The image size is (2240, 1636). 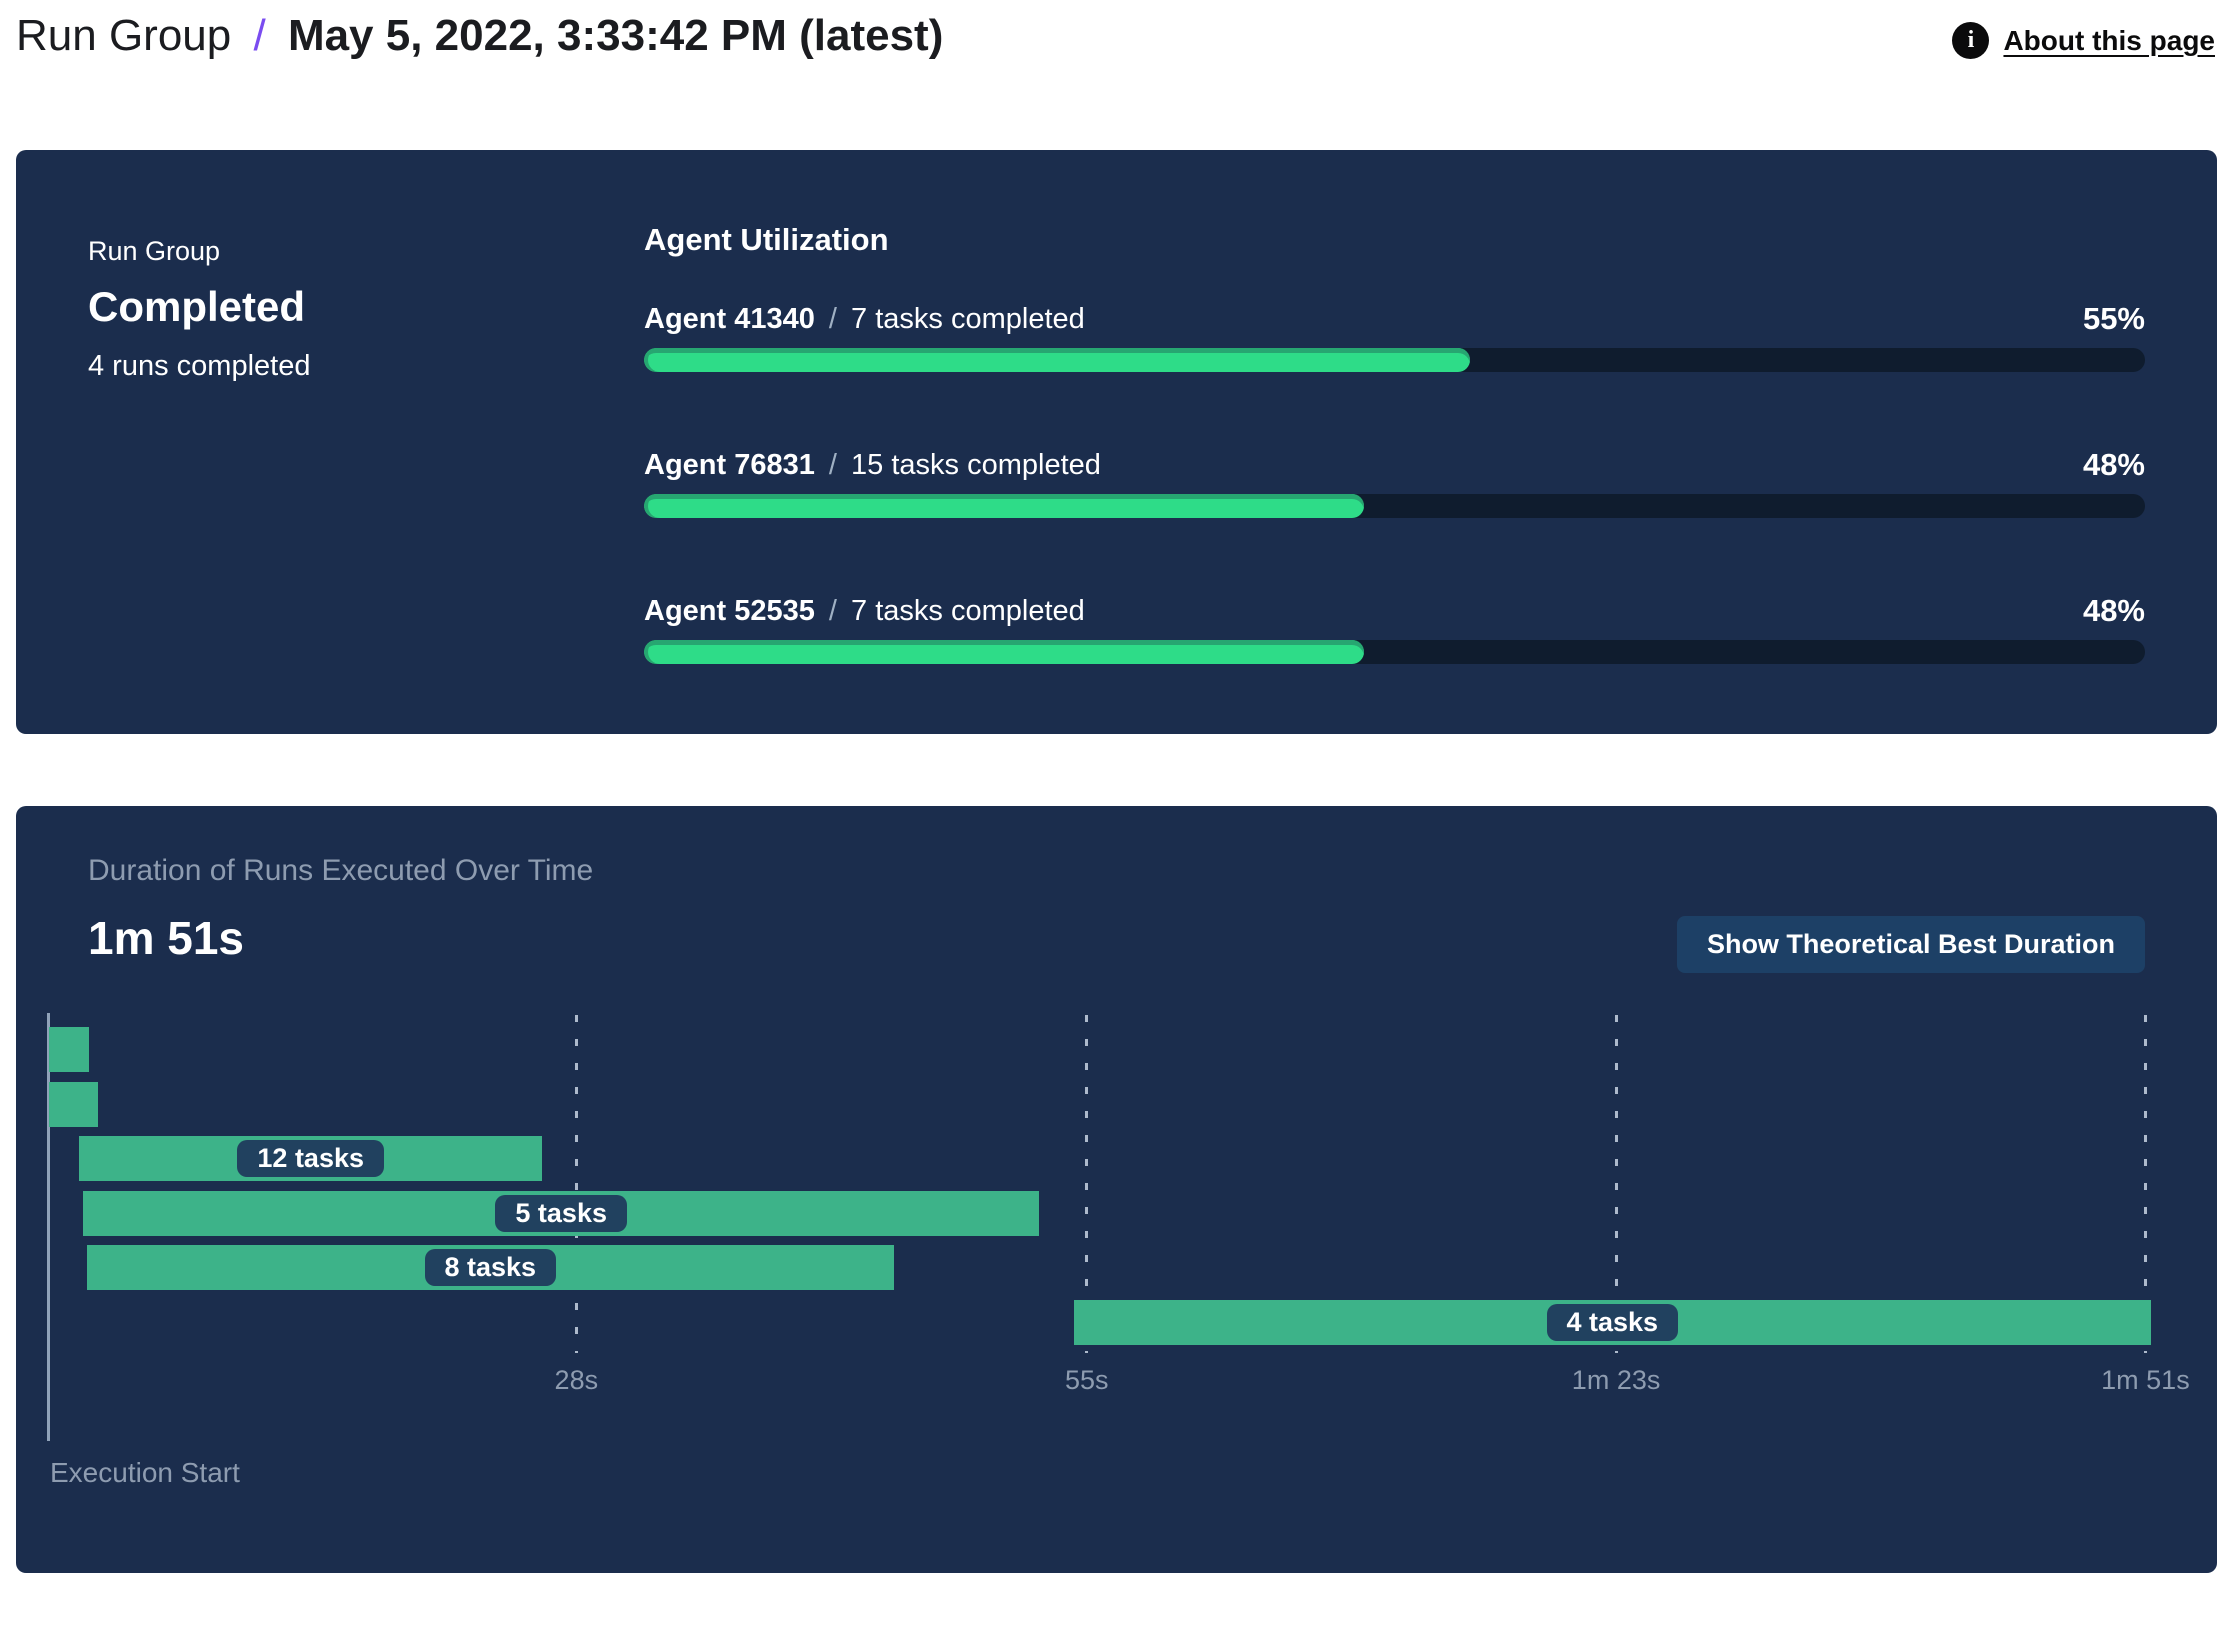 I want to click on agent-label-row: Agent 41340 / 7 tasks completed 55%, so click(x=1394, y=319).